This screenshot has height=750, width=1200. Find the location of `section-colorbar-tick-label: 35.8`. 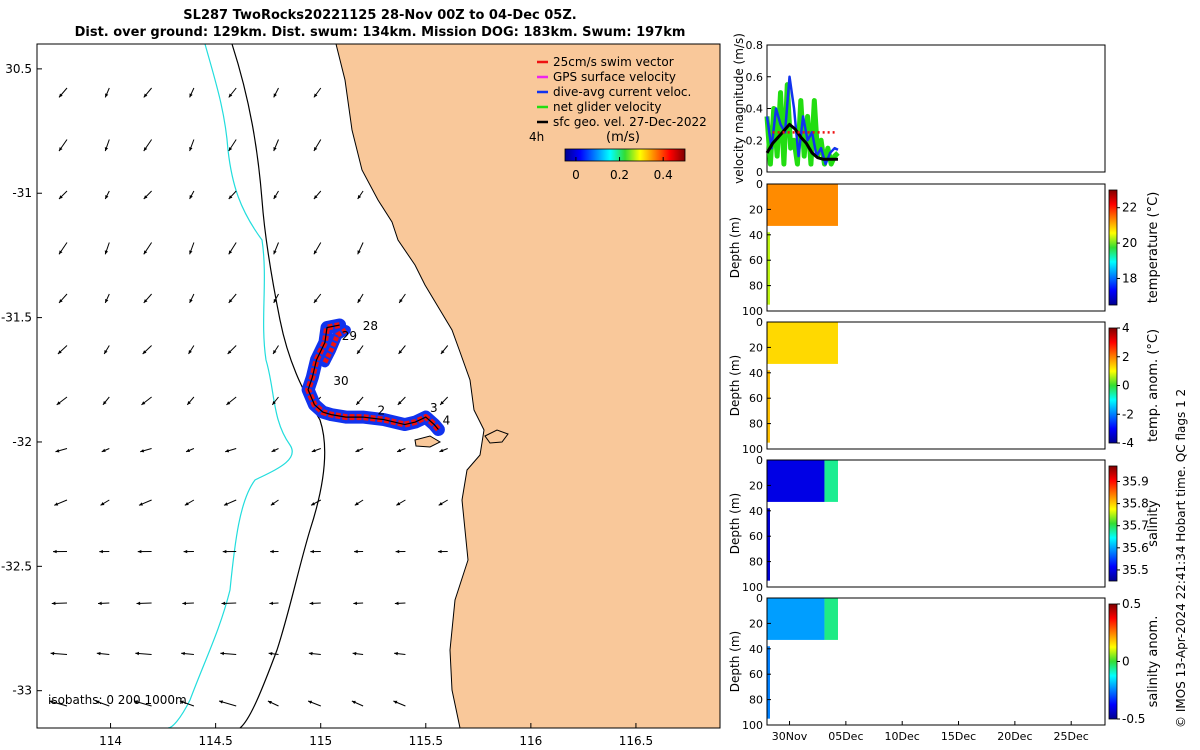

section-colorbar-tick-label: 35.8 is located at coordinates (1135, 504).